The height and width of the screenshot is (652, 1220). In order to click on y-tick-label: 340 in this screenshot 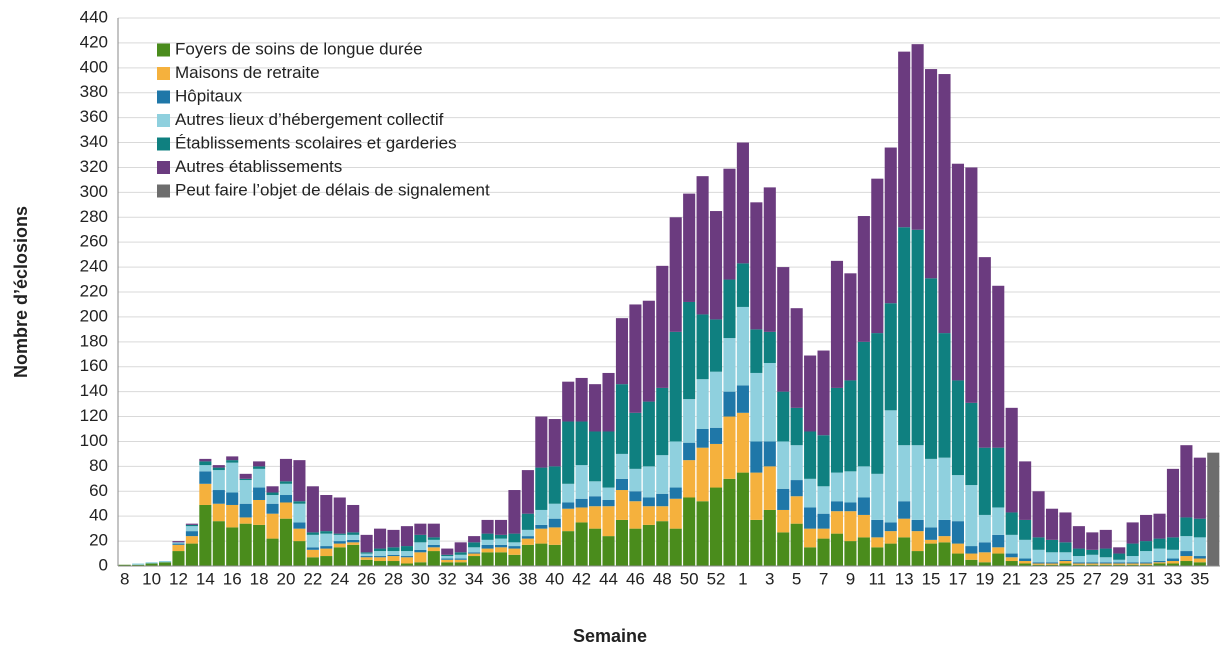, I will do `click(94, 141)`.